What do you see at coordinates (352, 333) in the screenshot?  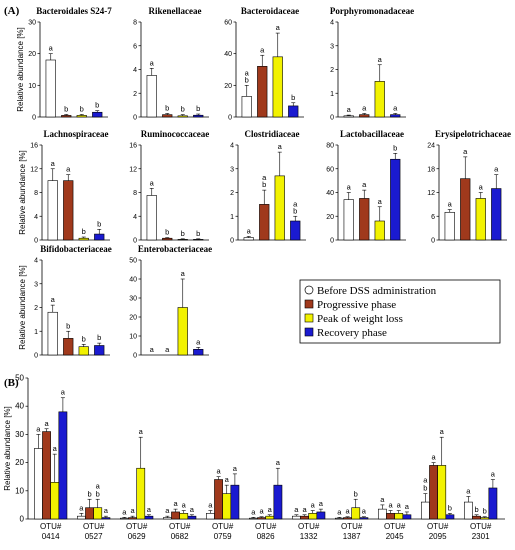 I see `legend-label: Recovery phase` at bounding box center [352, 333].